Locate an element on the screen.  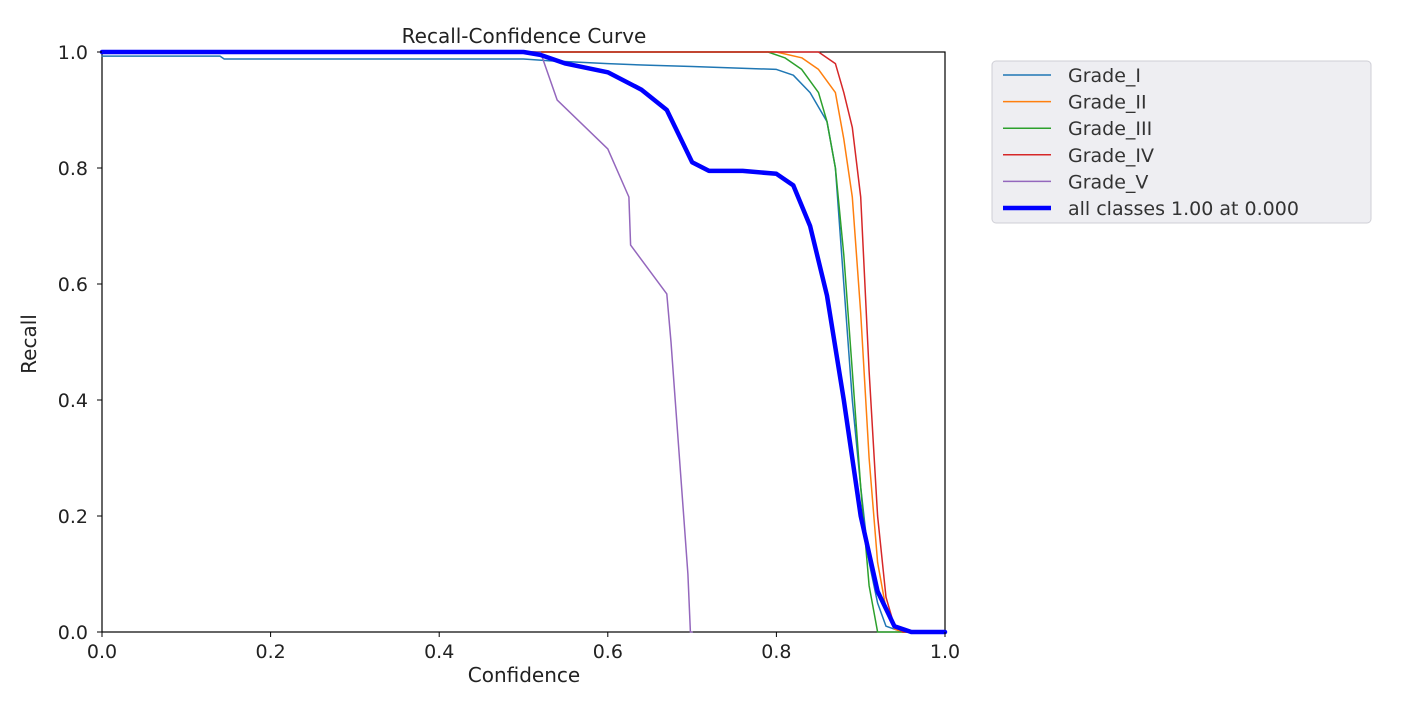
y-axis-ticks: 0.0 0.2 0.4 0.6 0.8 1.0 is located at coordinates (80, 343).